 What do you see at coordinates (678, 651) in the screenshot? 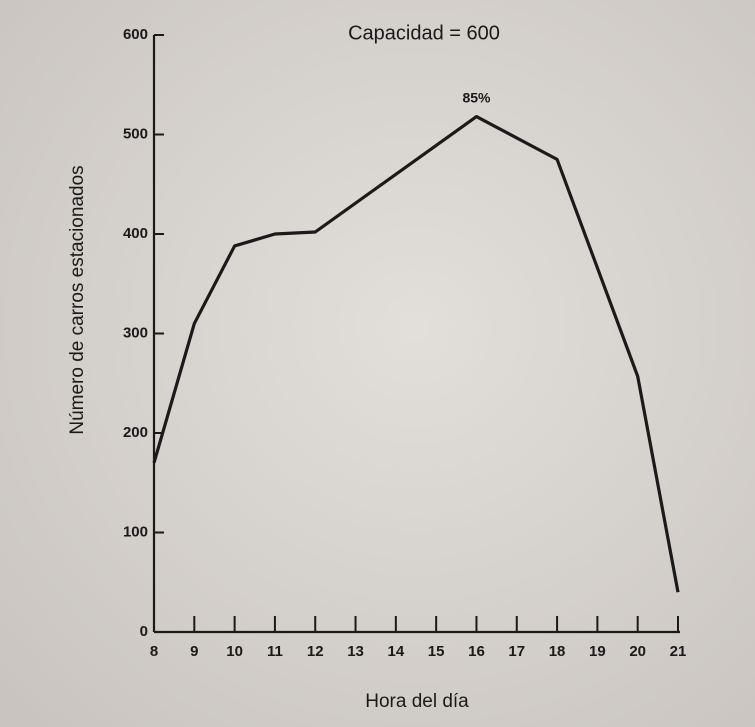
I see `x-tick-label: 21` at bounding box center [678, 651].